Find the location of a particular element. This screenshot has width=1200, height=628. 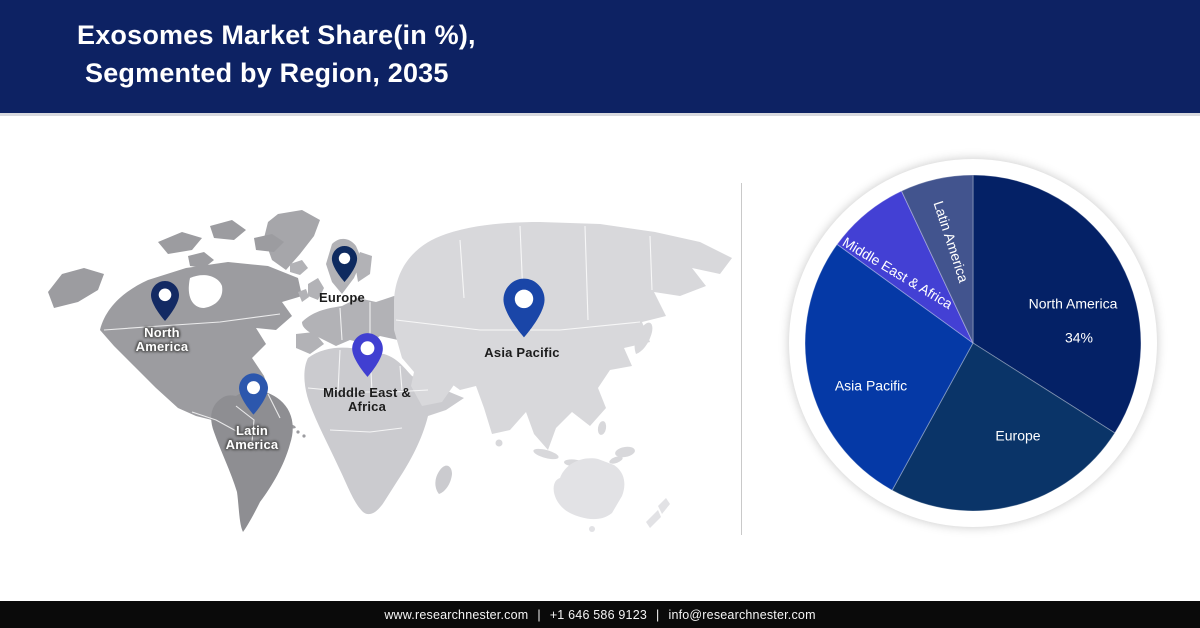

continent-australia is located at coordinates (611, 495).